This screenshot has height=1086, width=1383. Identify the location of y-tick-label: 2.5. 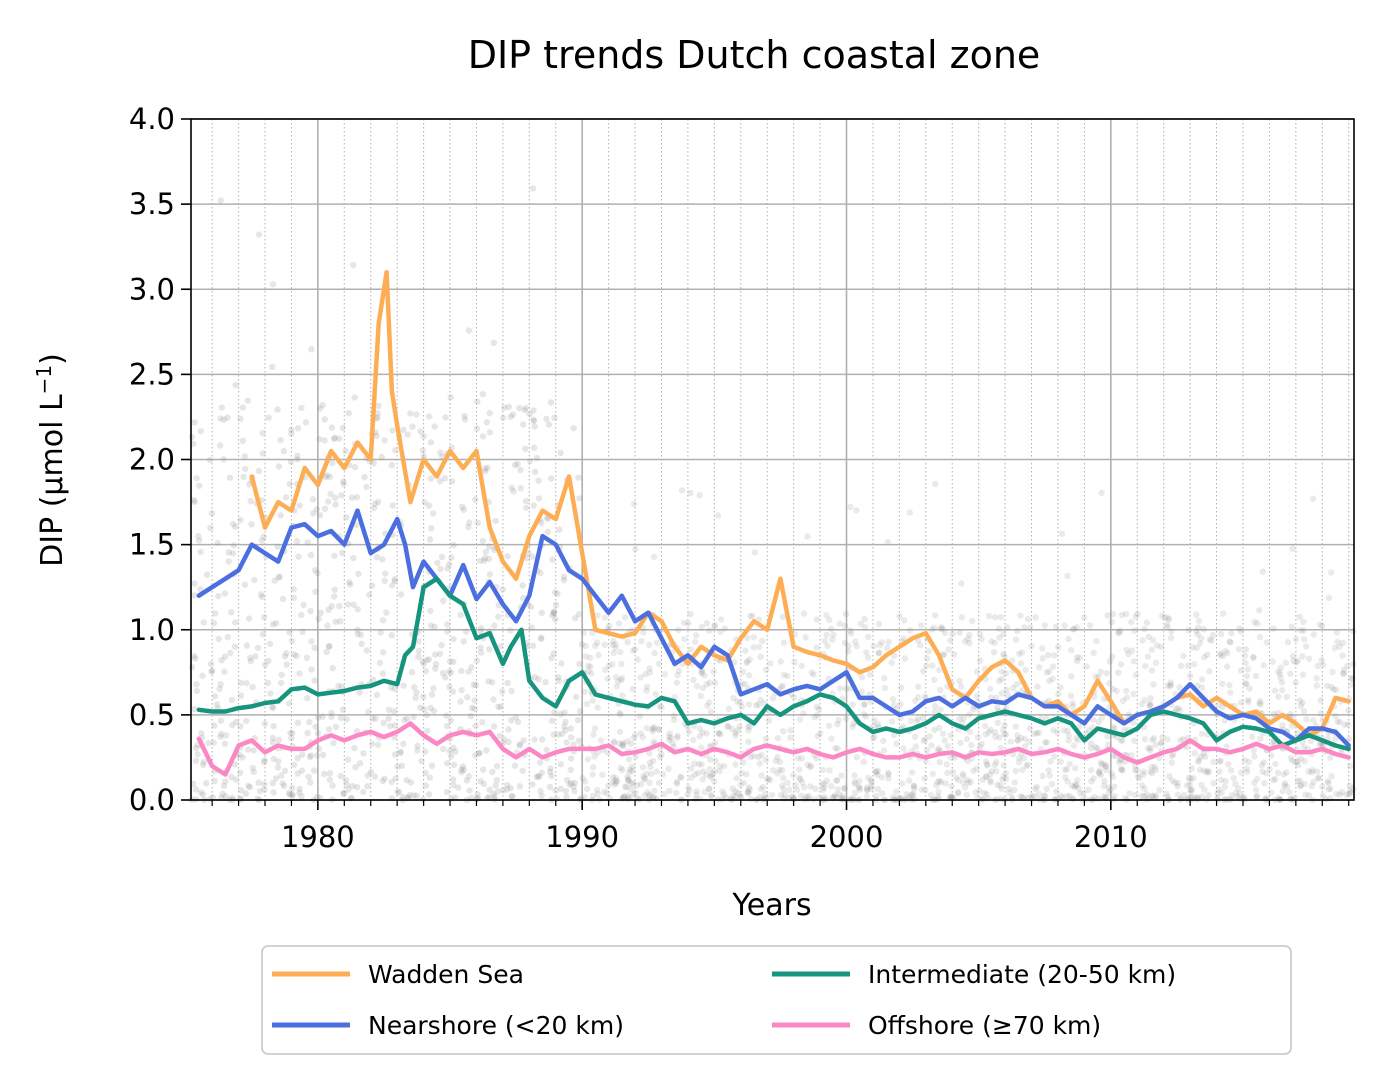
(152, 374).